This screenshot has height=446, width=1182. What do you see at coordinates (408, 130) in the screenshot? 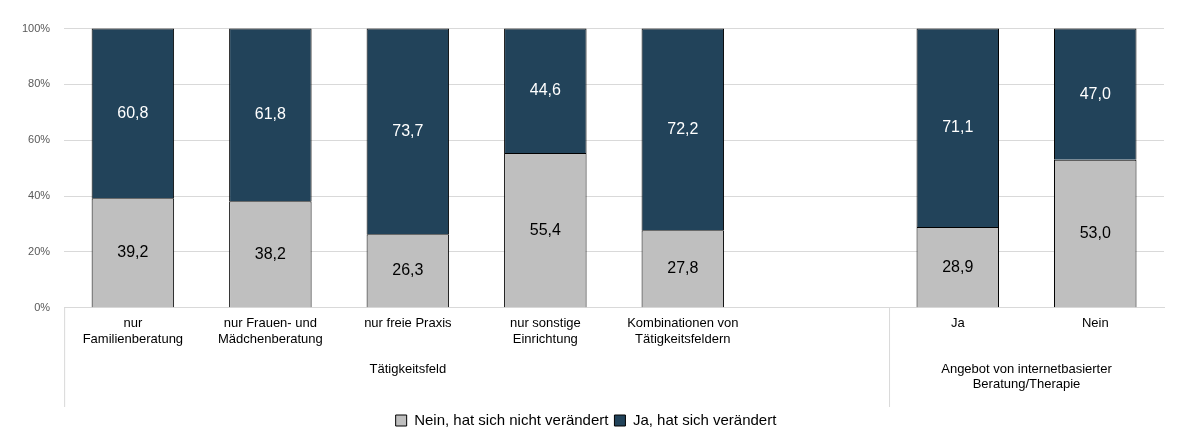
I see `data-label: 73,7` at bounding box center [408, 130].